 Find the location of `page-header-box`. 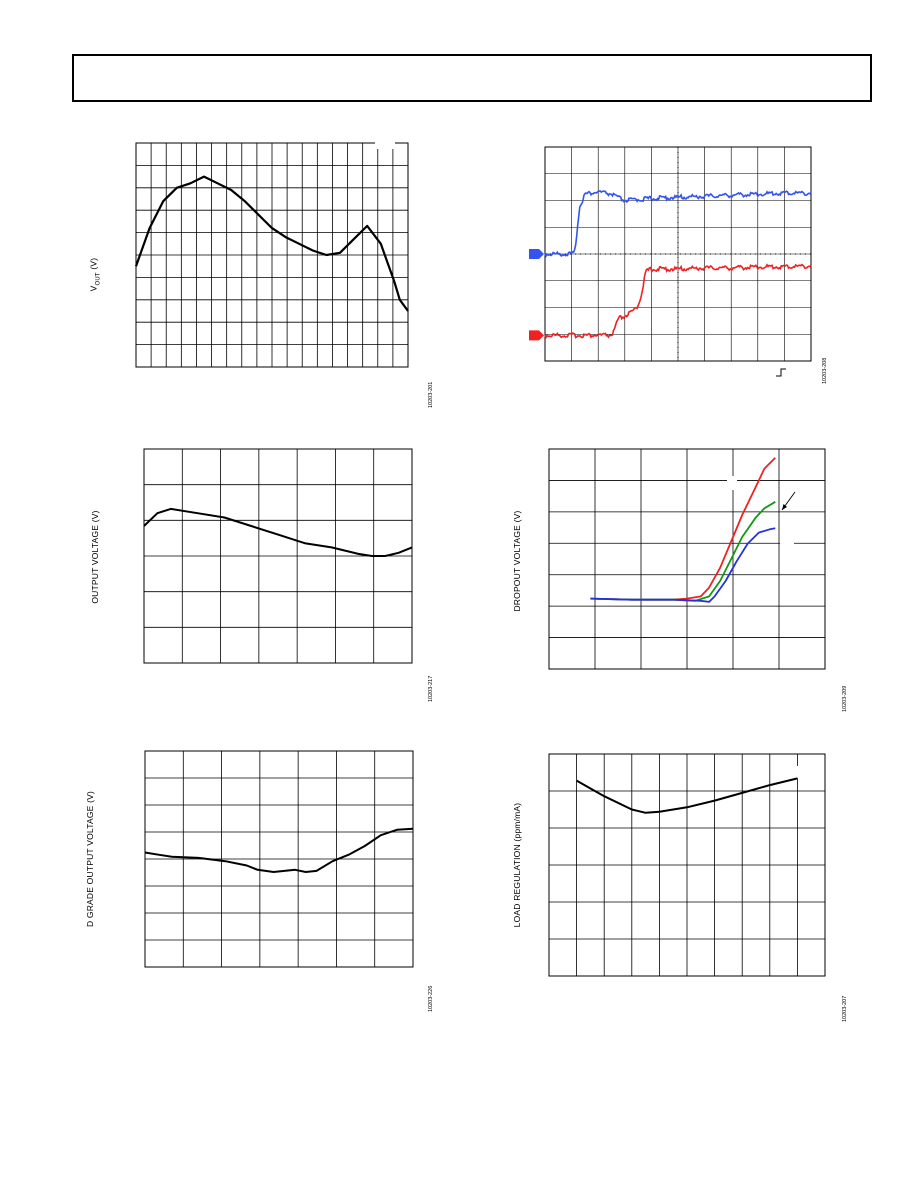

page-header-box is located at coordinates (472, 78).